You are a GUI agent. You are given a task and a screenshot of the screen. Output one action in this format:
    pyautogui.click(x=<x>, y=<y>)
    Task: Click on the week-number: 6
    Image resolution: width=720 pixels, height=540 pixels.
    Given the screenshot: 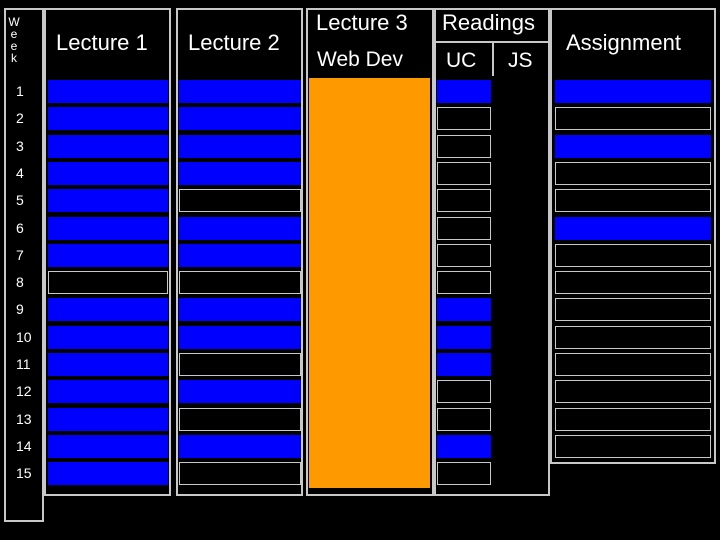 What is the action you would take?
    pyautogui.click(x=20, y=227)
    